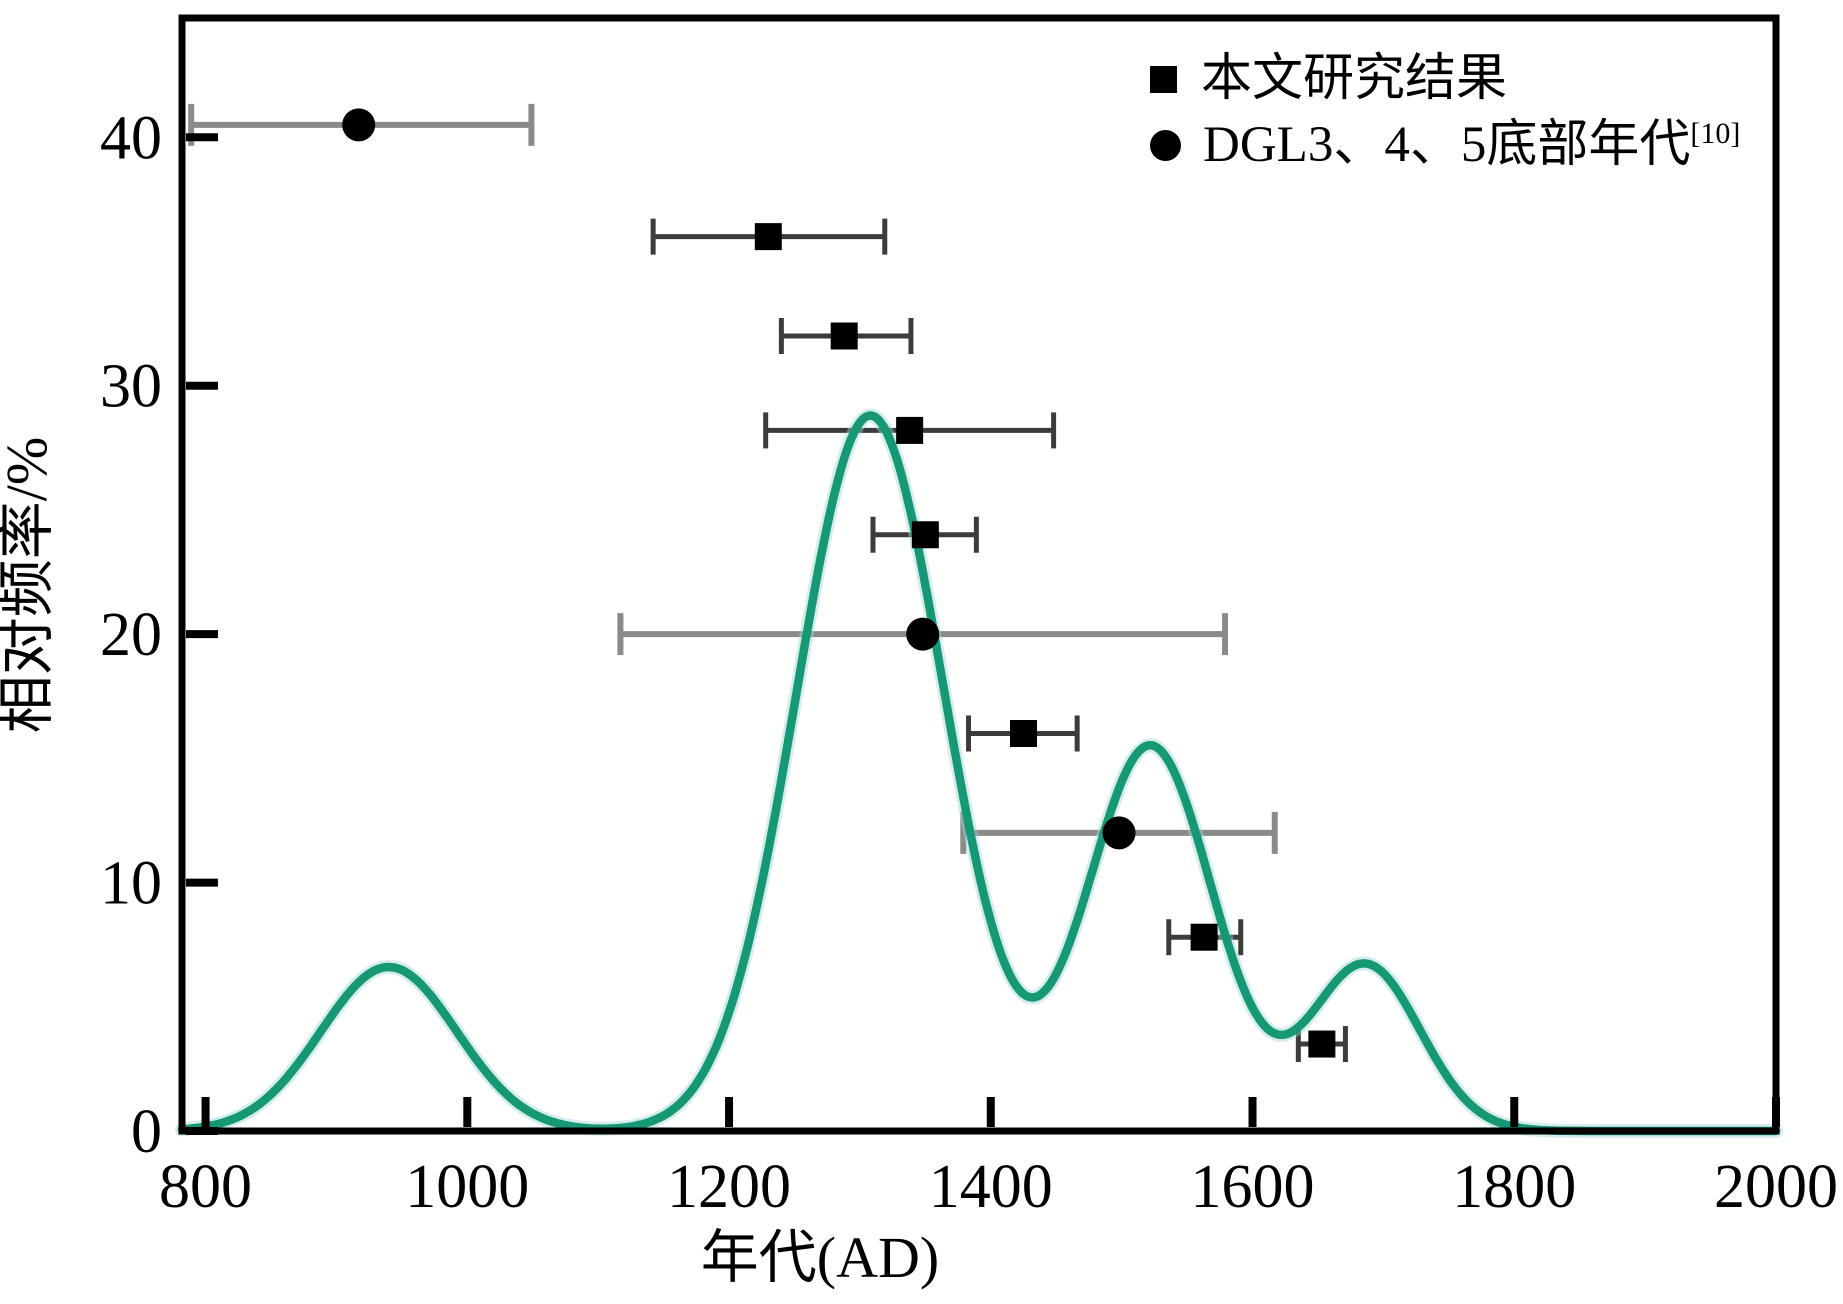 The width and height of the screenshot is (1843, 1304). What do you see at coordinates (146, 1132) in the screenshot?
I see `y-tick-label: 0` at bounding box center [146, 1132].